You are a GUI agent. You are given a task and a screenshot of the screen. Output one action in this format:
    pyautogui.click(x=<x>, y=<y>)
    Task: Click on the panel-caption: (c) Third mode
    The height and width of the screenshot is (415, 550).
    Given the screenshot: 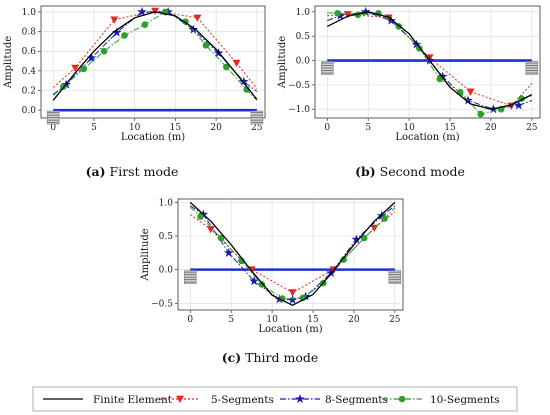 What is the action you would take?
    pyautogui.click(x=270, y=357)
    